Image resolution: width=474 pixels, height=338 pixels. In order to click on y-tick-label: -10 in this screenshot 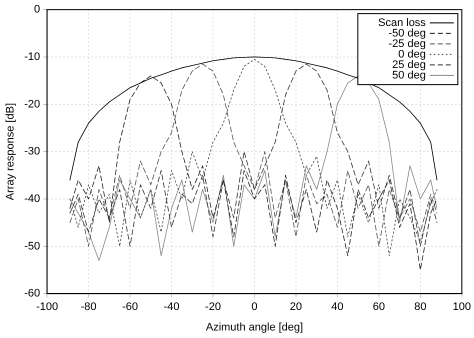, I will do `click(32, 56)`.